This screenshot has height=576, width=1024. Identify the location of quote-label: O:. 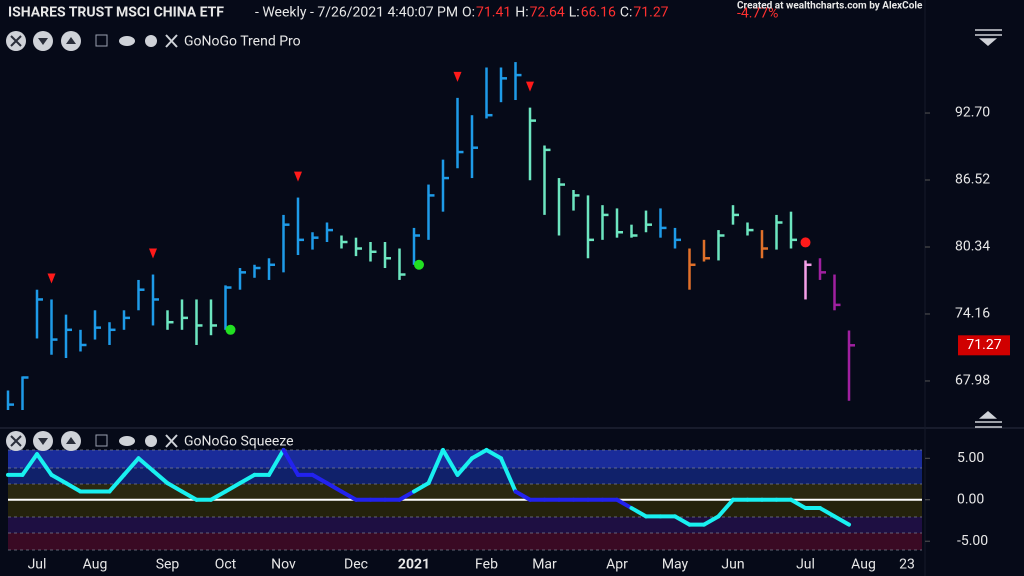
(468, 13).